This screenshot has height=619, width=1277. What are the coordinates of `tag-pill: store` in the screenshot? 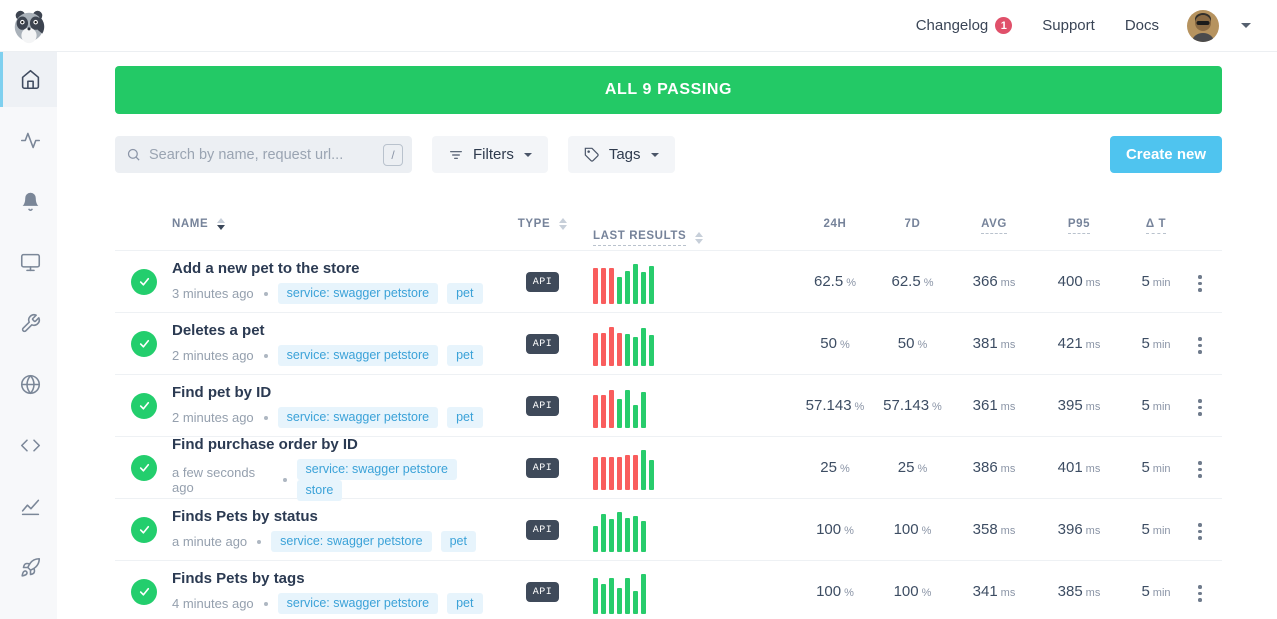 It's located at (319, 490).